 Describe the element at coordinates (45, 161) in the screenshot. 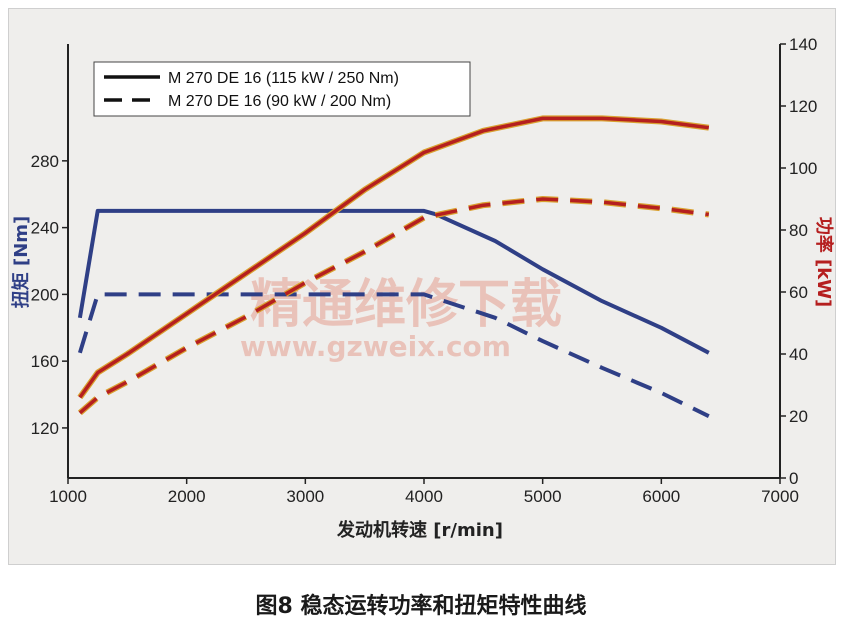

I see `y-left-tick-label: 280` at that location.